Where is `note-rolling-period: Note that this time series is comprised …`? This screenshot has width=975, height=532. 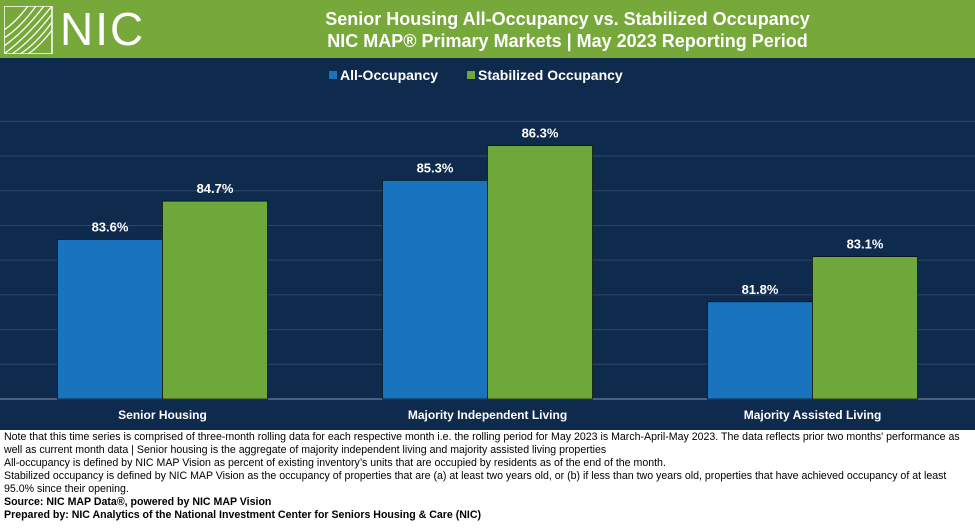 note-rolling-period: Note that this time series is comprised … is located at coordinates (482, 443).